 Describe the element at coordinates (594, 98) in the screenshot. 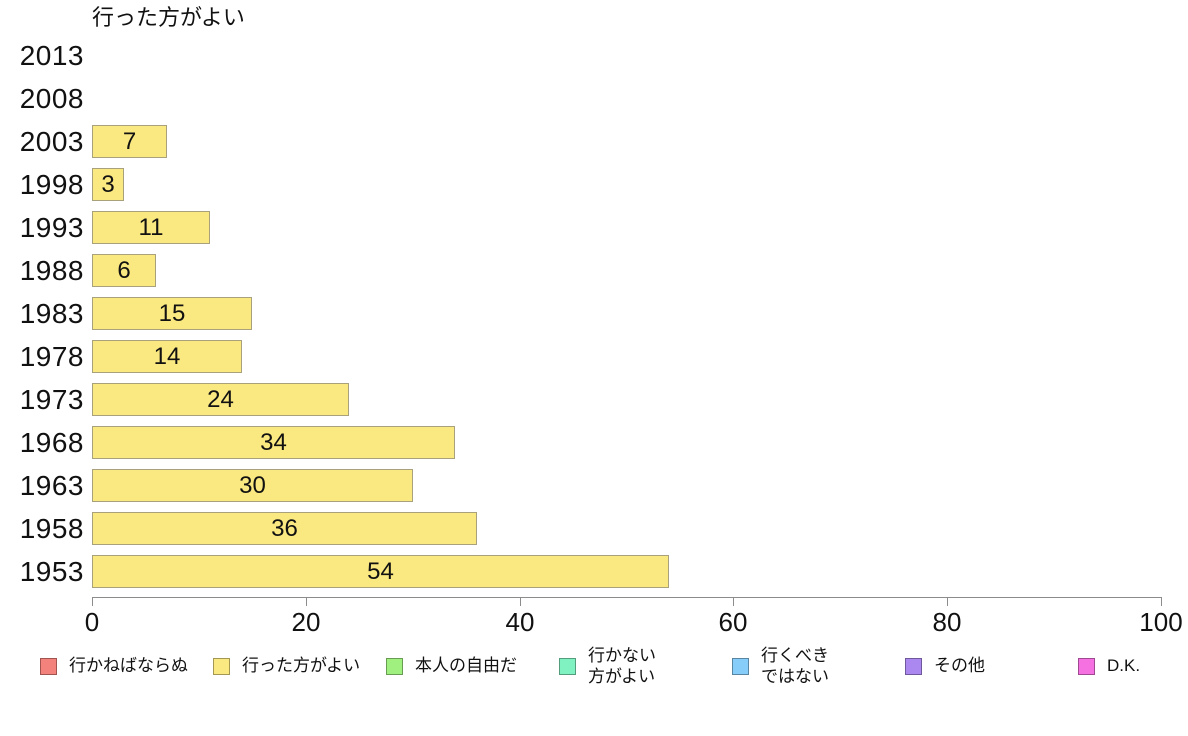

I see `chart-row: 2008` at that location.